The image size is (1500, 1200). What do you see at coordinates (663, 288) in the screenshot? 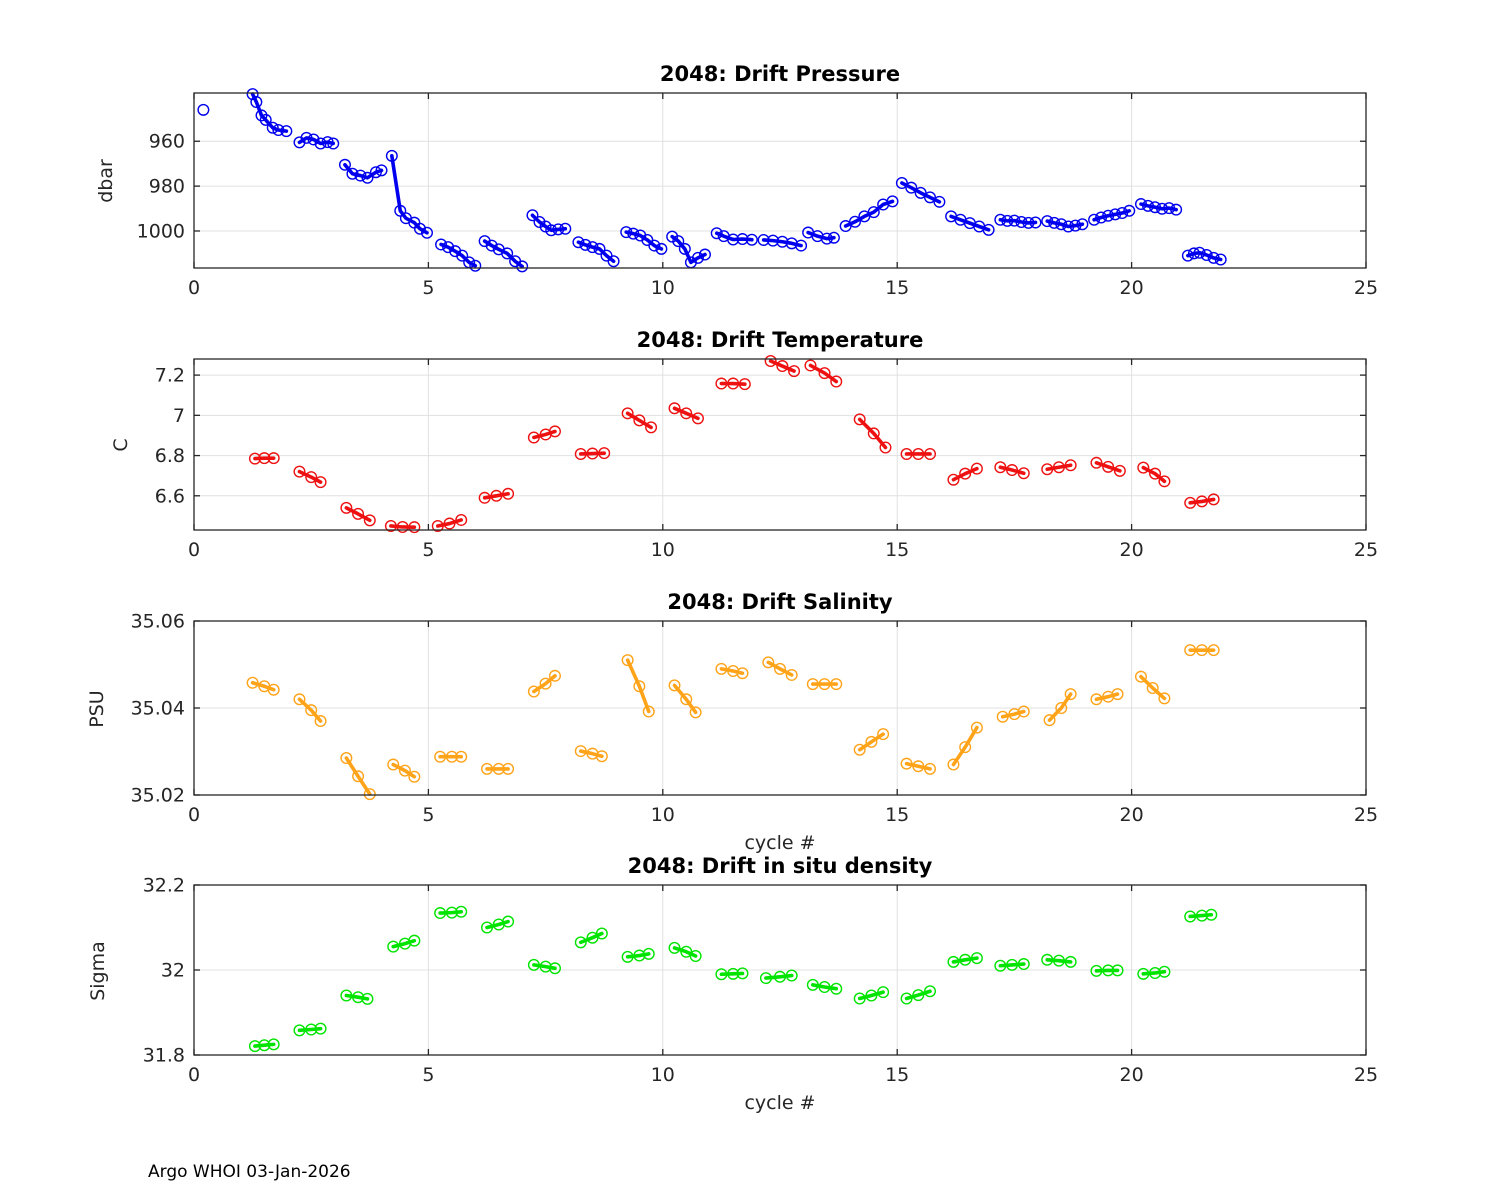
I see `x-tick-label: 10` at bounding box center [663, 288].